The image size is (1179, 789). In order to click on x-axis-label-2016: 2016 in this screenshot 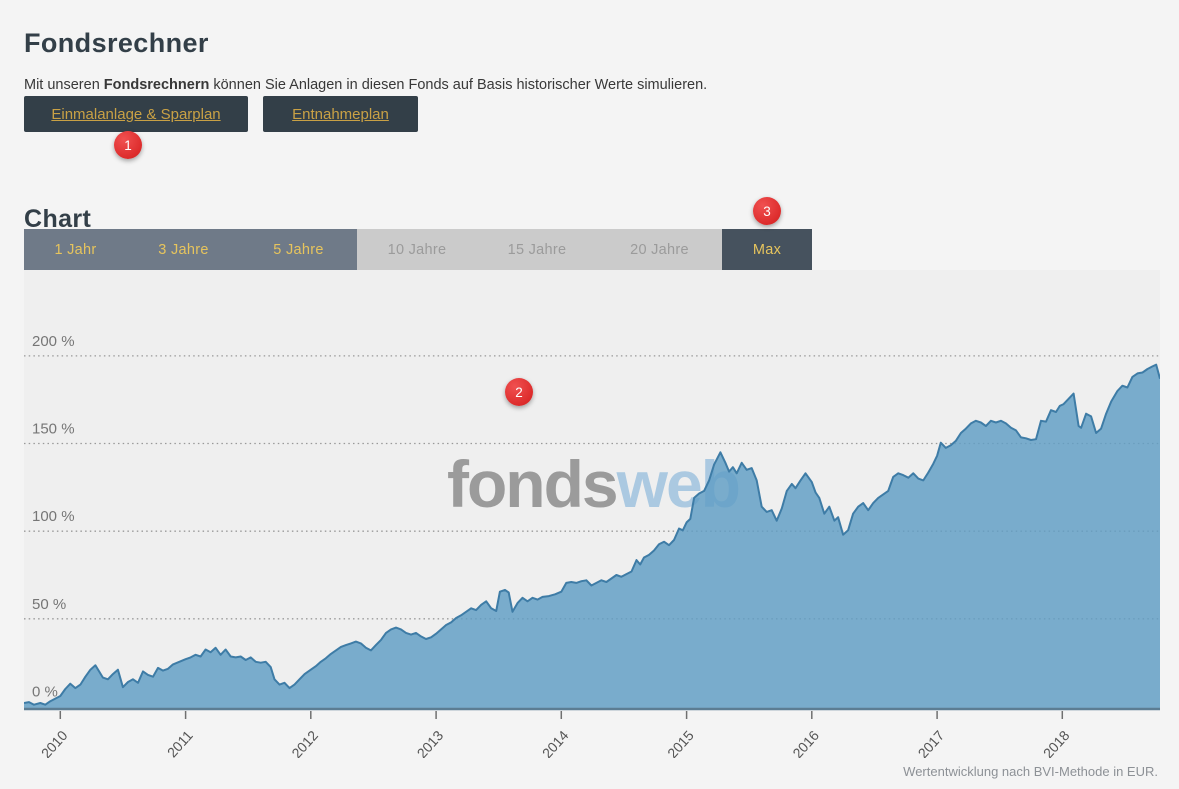, I will do `click(805, 742)`.